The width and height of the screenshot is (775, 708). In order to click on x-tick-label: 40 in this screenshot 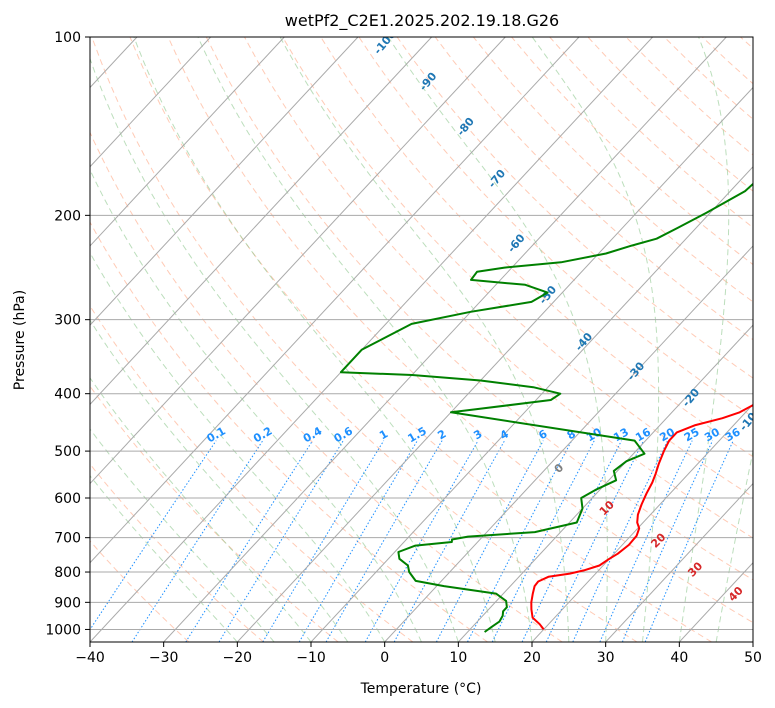, I will do `click(679, 658)`.